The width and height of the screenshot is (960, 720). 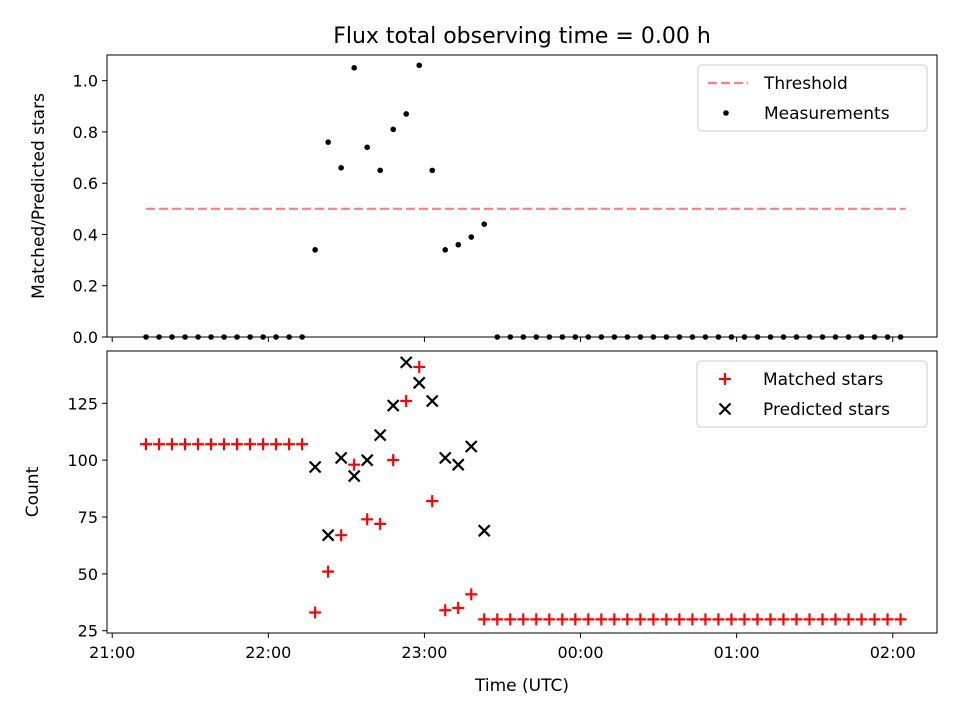 I want to click on y-tick-label: 0.0, so click(x=85, y=337).